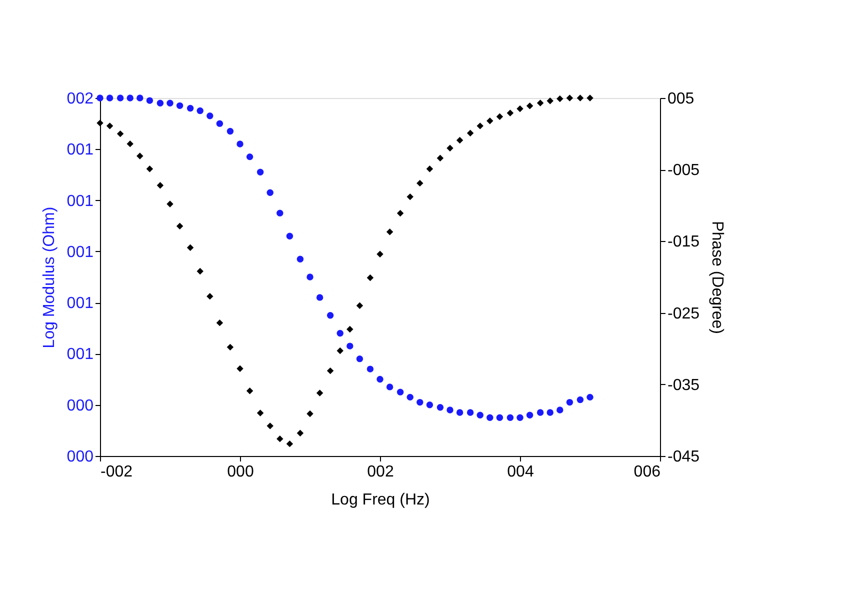 This screenshot has width=856, height=596. Describe the element at coordinates (380, 500) in the screenshot. I see `x-axis-title: Log Freq (Hz)` at that location.